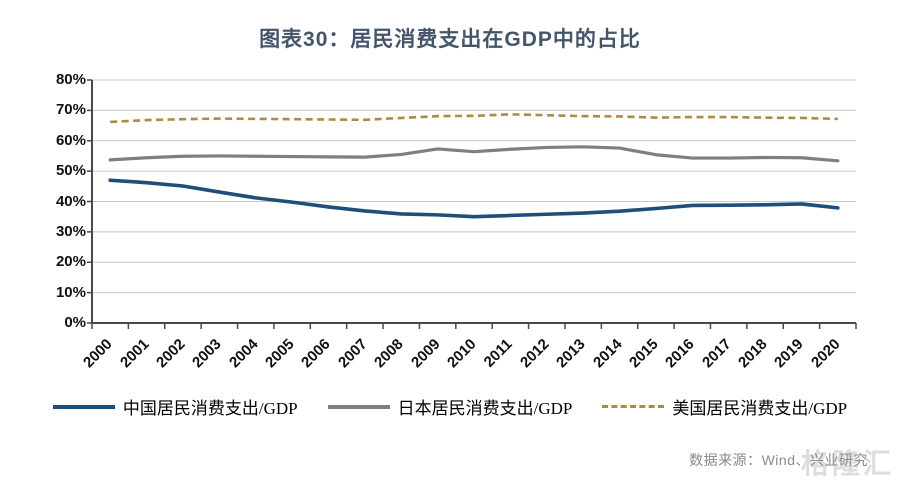 This screenshot has height=484, width=900. Describe the element at coordinates (75, 322) in the screenshot. I see `y-tick-label: 0%` at that location.